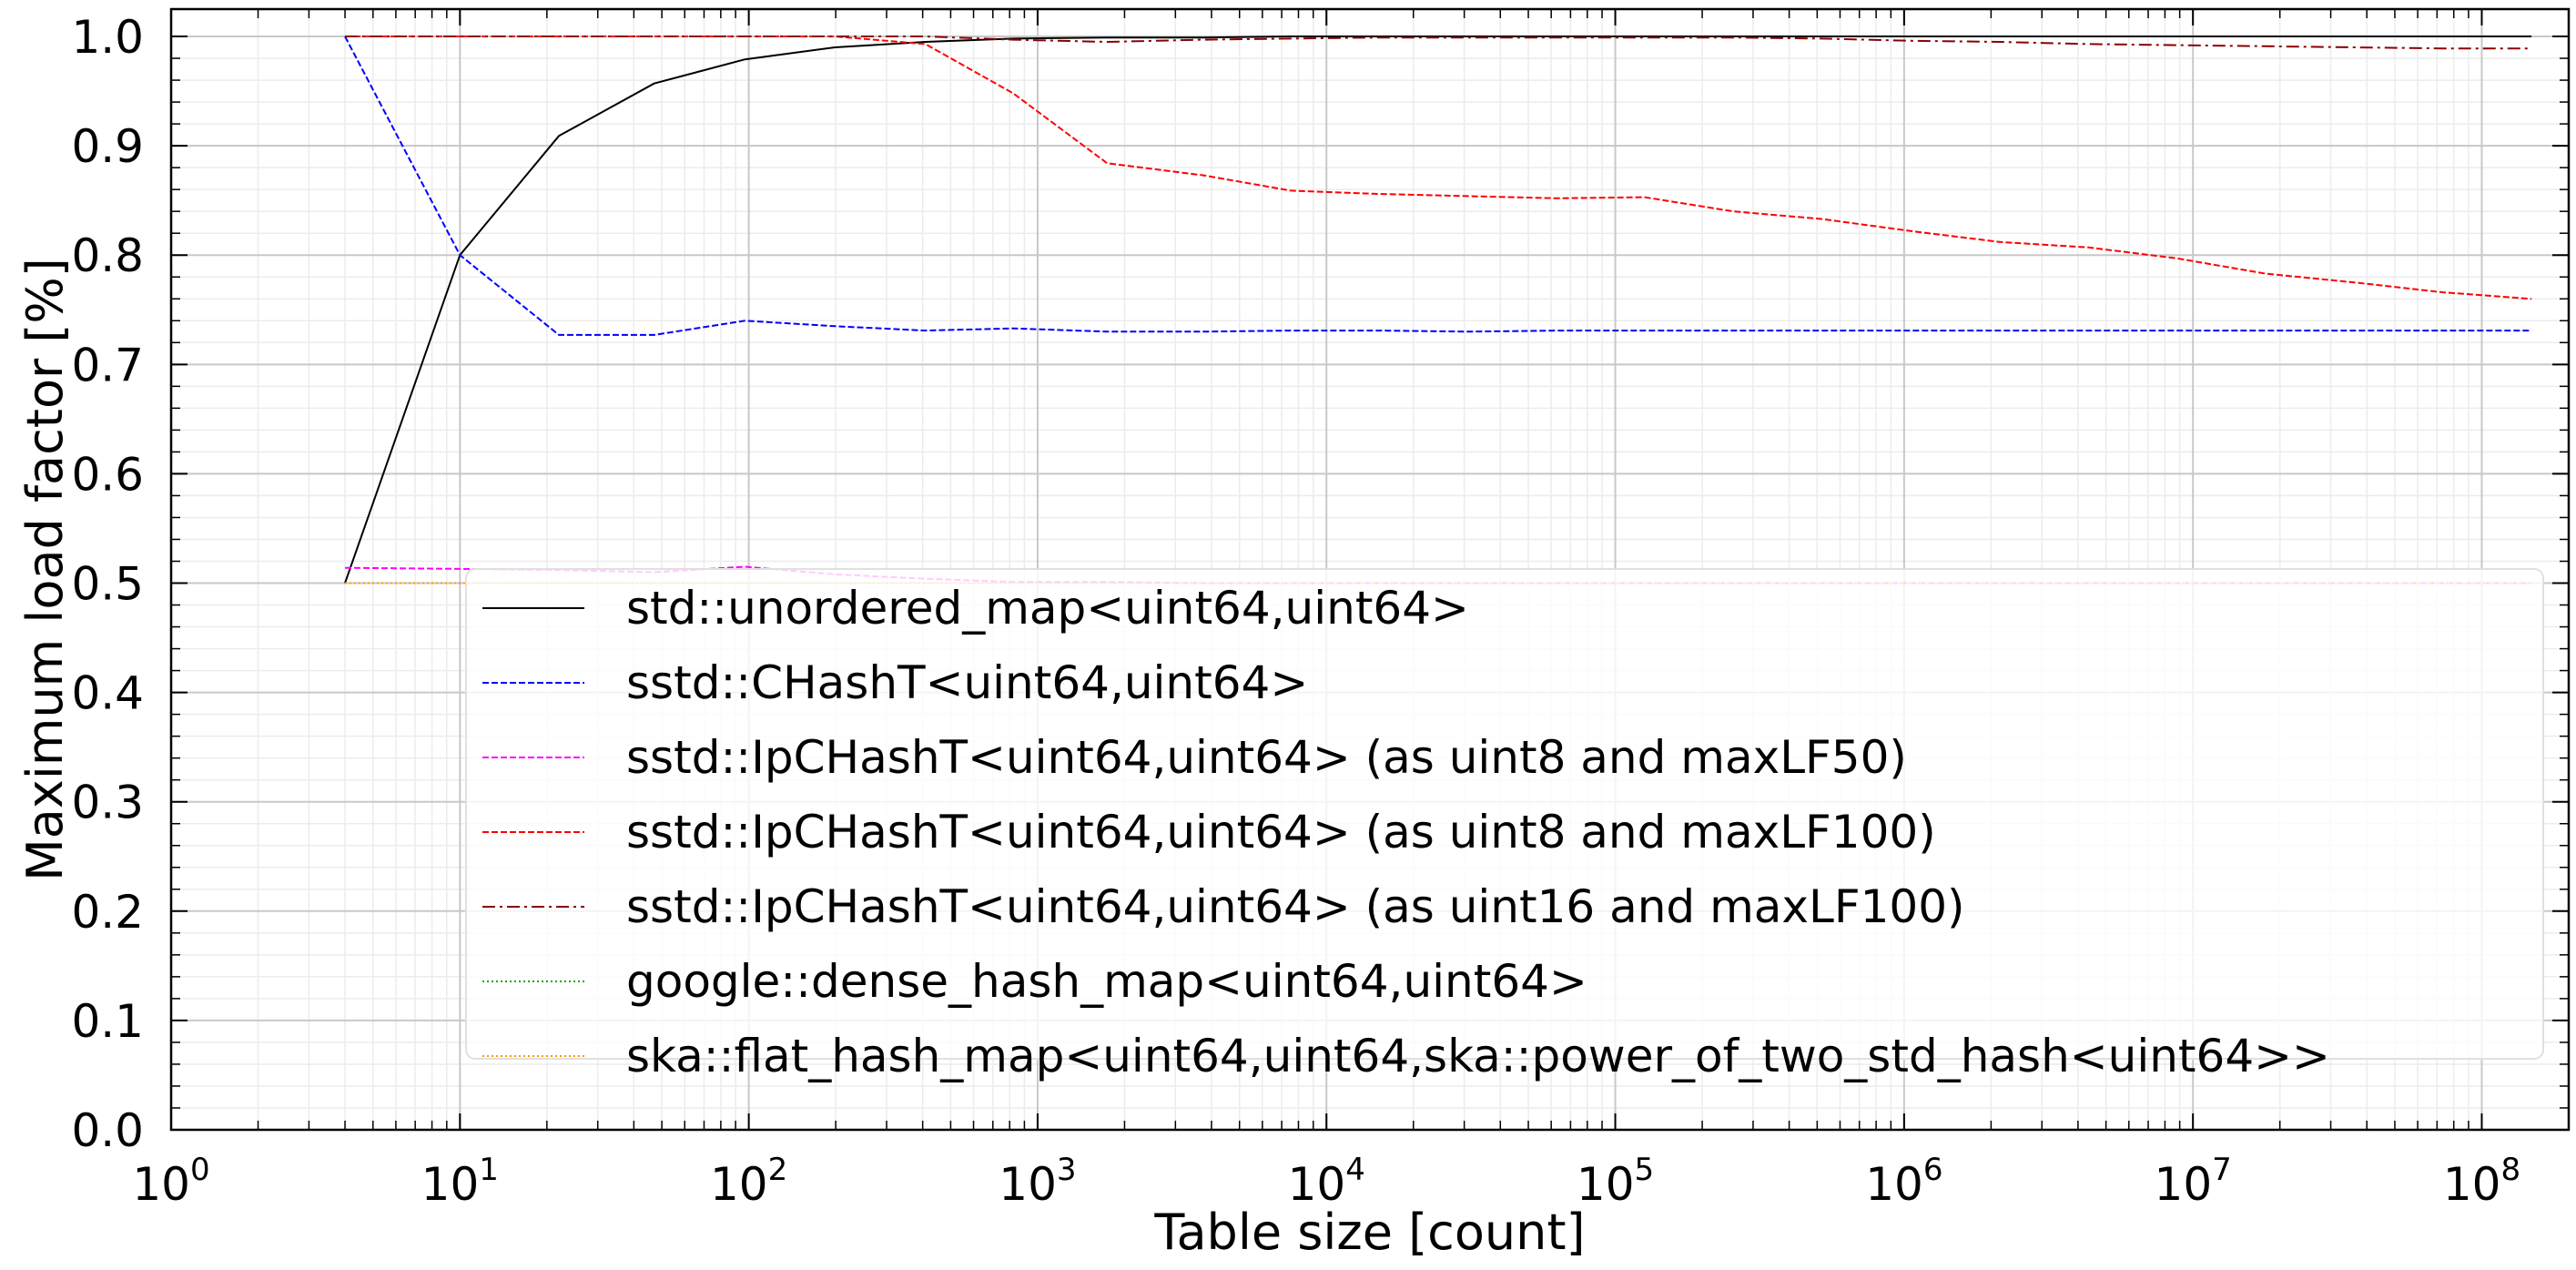 This screenshot has width=2576, height=1270. What do you see at coordinates (107, 365) in the screenshot?
I see `y-tick-label: 0.7` at bounding box center [107, 365].